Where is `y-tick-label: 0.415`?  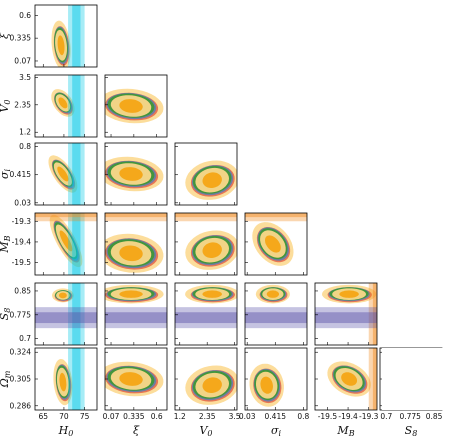 y-tick-label: 0.415 is located at coordinates (21, 174).